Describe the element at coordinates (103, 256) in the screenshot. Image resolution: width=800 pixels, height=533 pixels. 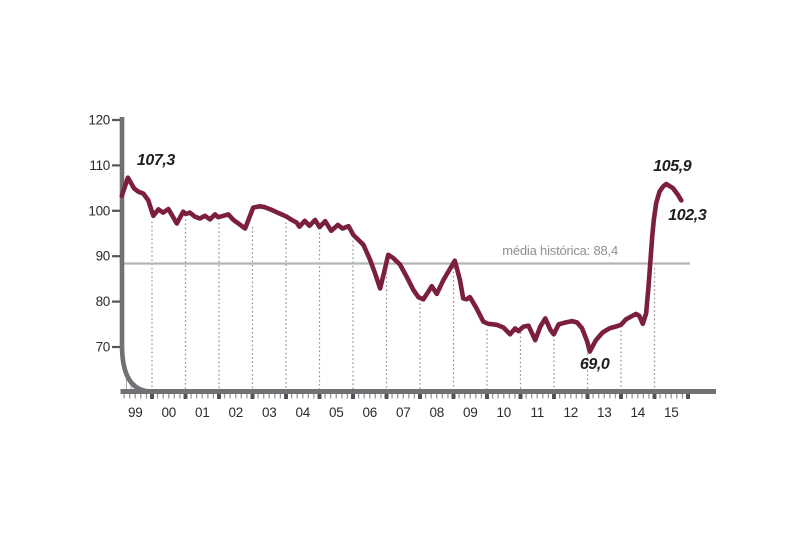
I see `y-tick-label: 90` at that location.